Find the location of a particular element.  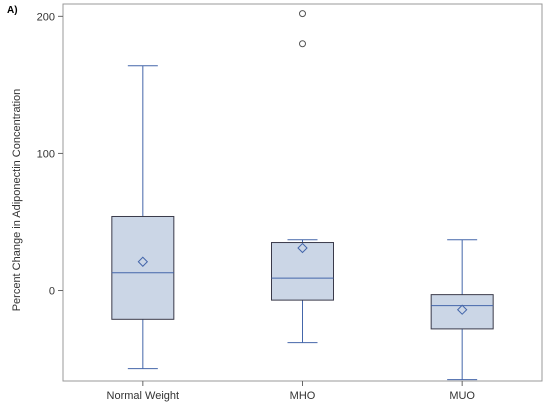

y-tick-label: 100 is located at coordinates (46, 154).